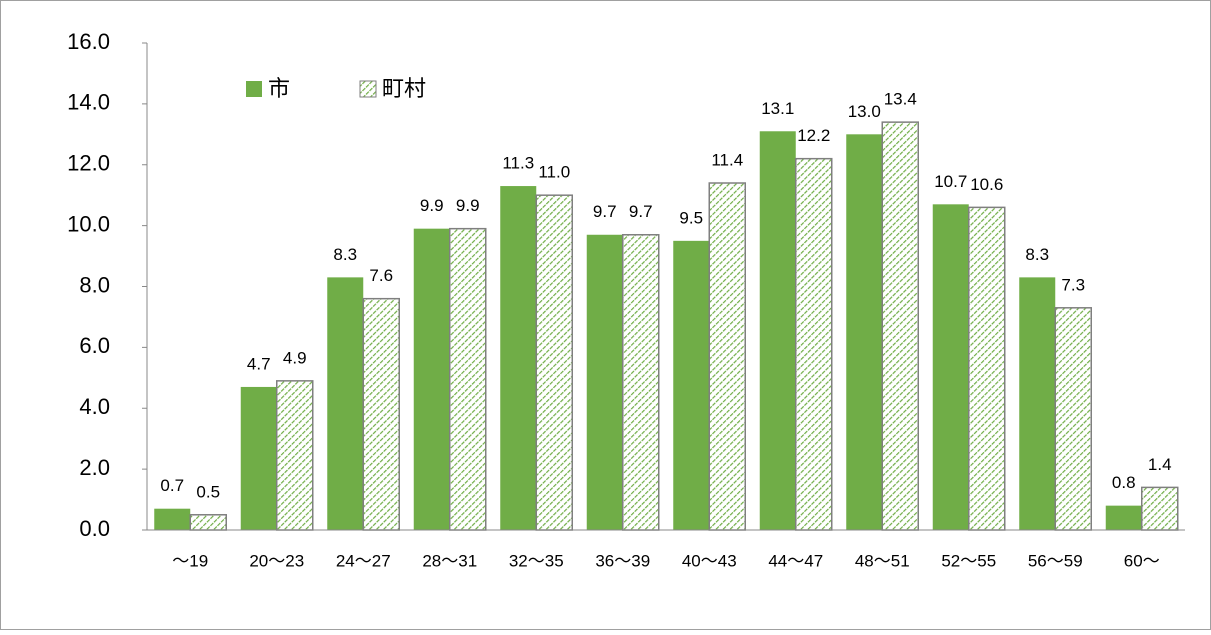  What do you see at coordinates (94, 528) in the screenshot?
I see `y-tick-label: 0.0` at bounding box center [94, 528].